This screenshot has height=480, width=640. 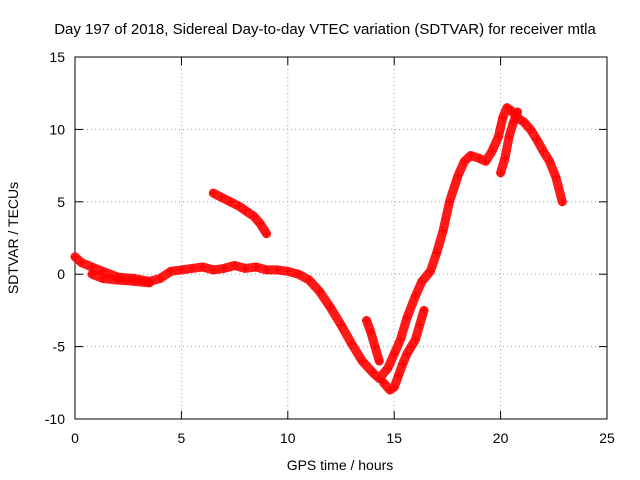 I want to click on y-axis-label: SDTVAR / TECUs, so click(x=13, y=238).